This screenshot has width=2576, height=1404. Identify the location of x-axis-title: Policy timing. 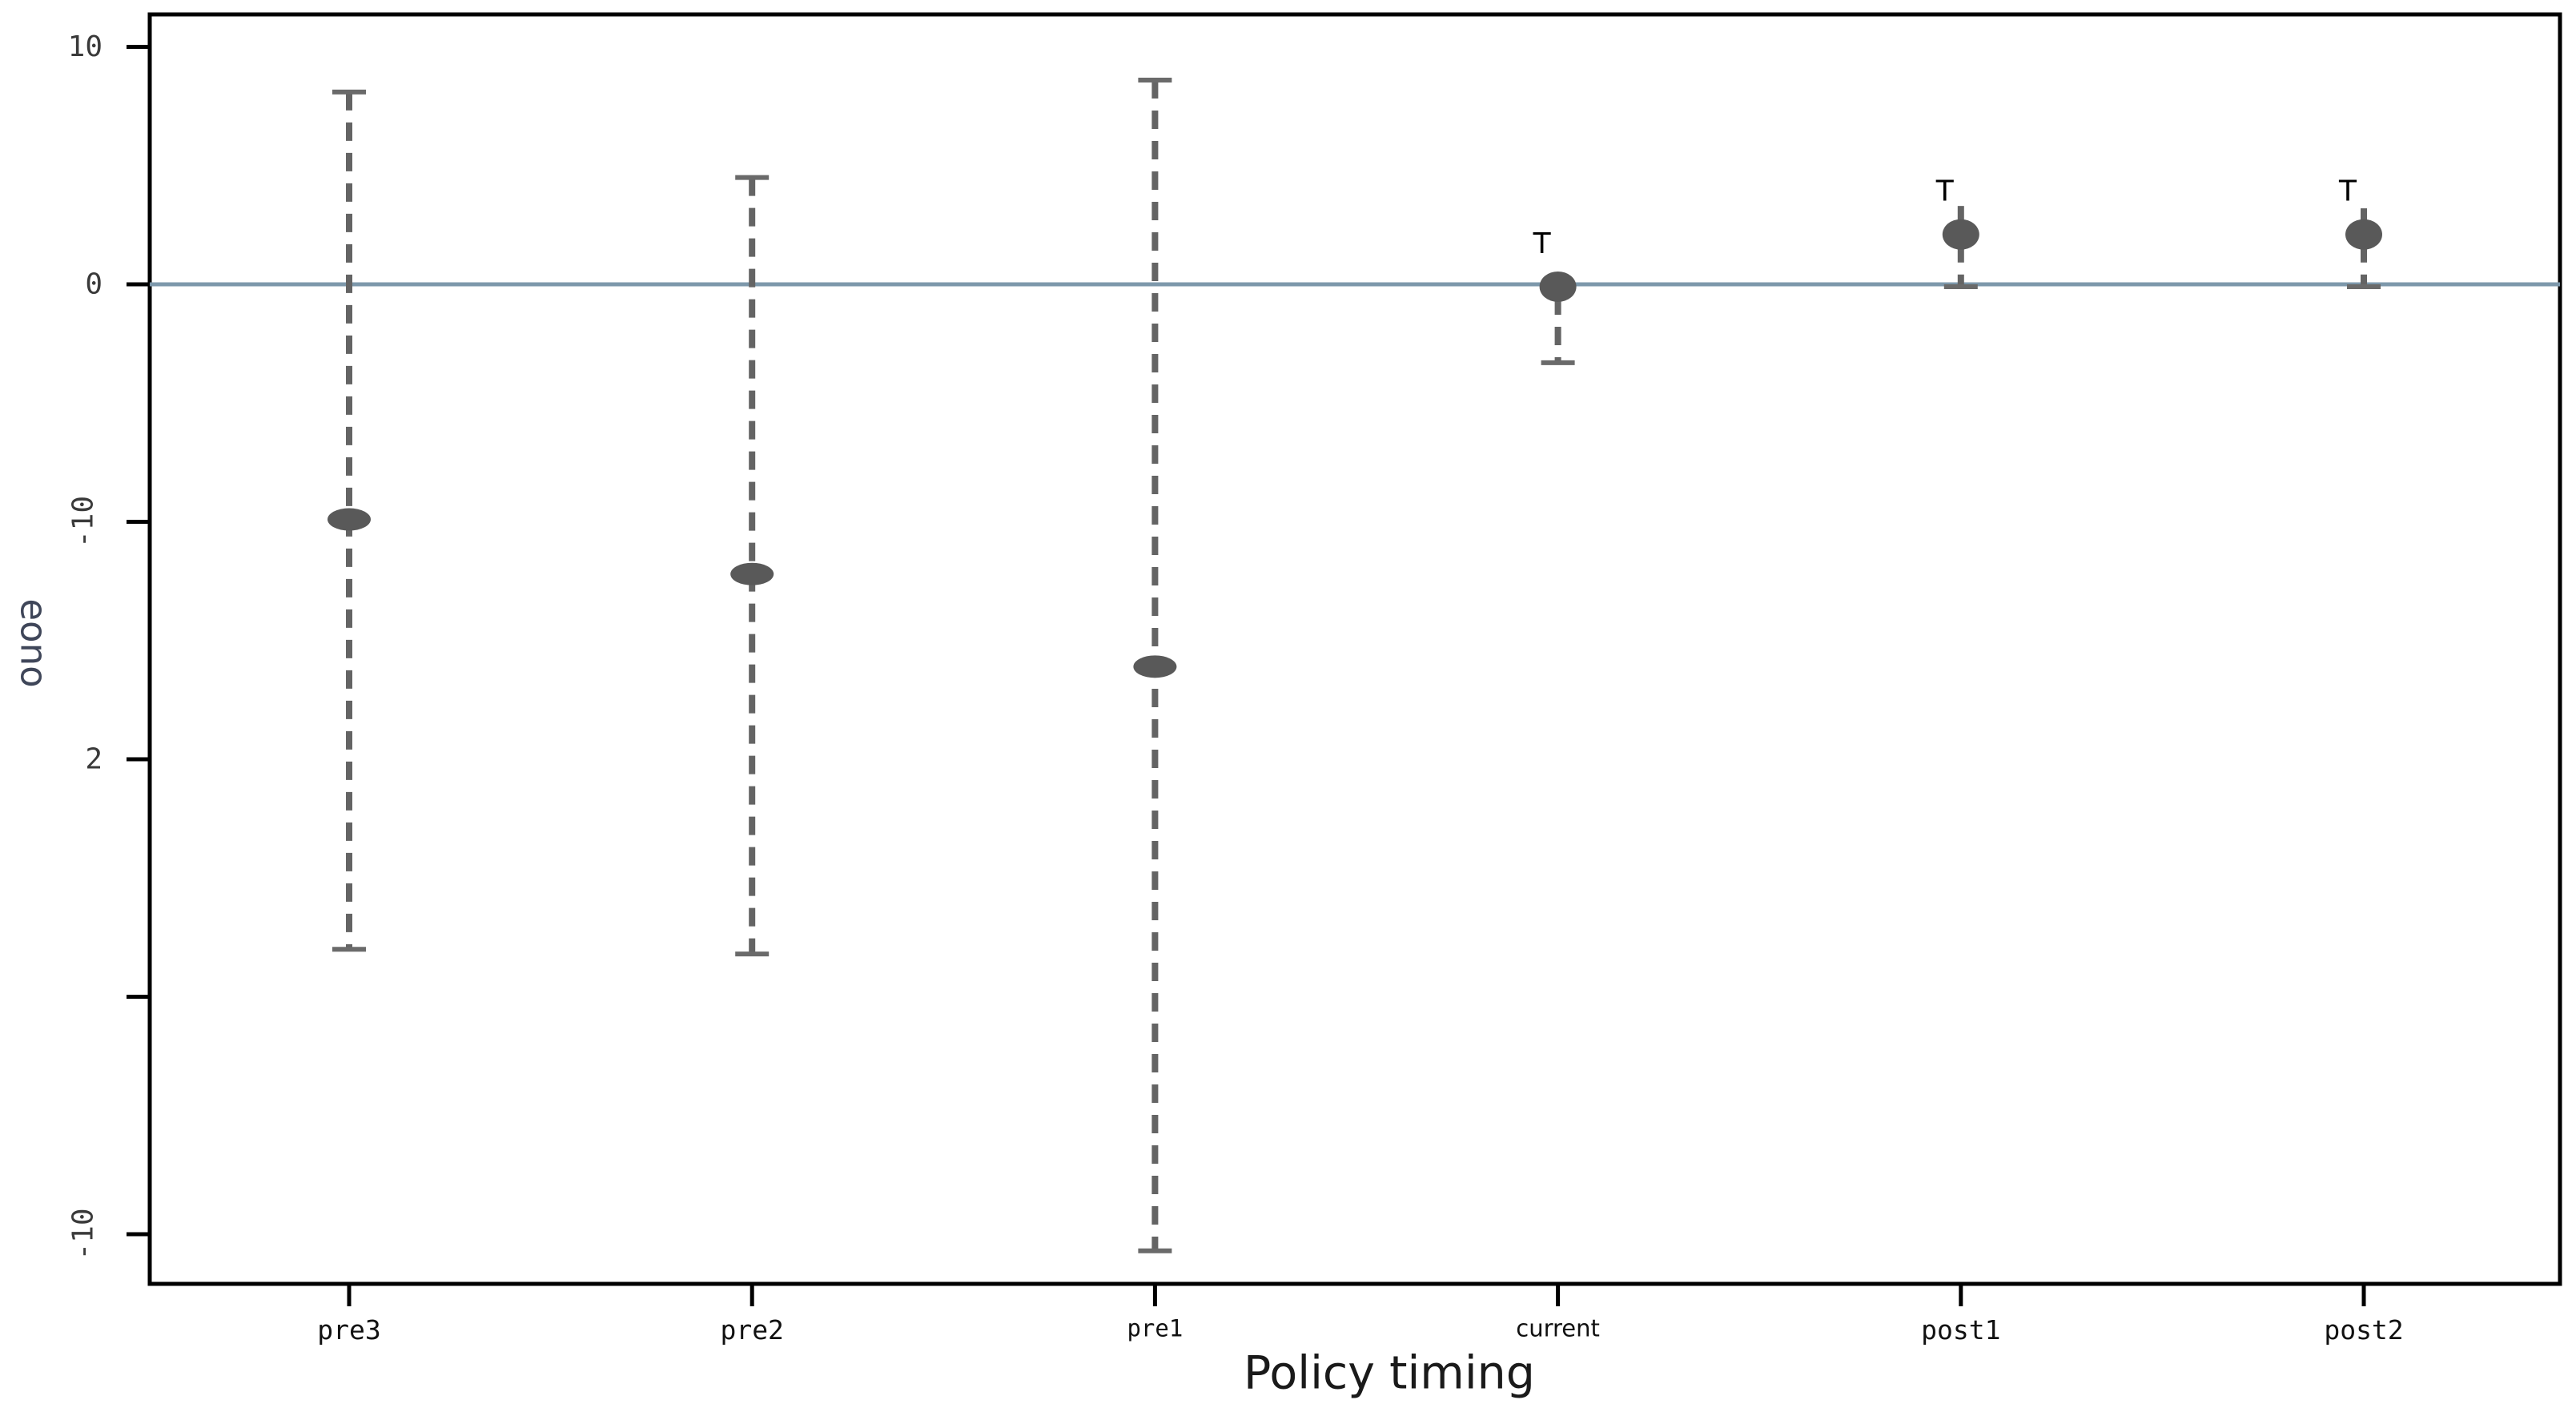
(1389, 1373).